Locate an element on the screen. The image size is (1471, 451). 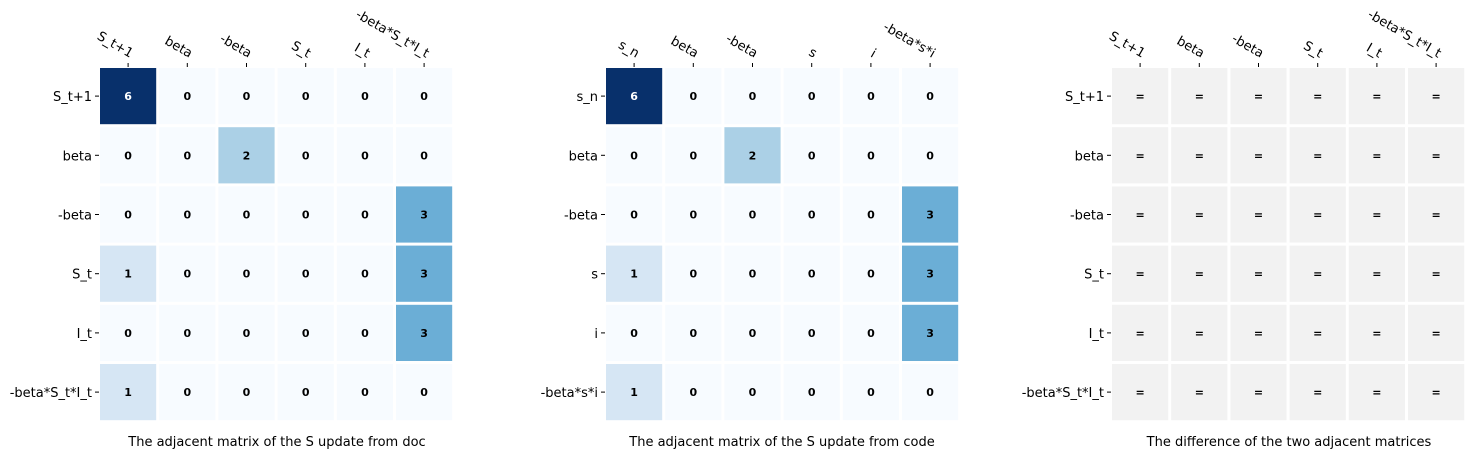
y-tick-label: -beta*S_t*I_t is located at coordinates (1063, 393).